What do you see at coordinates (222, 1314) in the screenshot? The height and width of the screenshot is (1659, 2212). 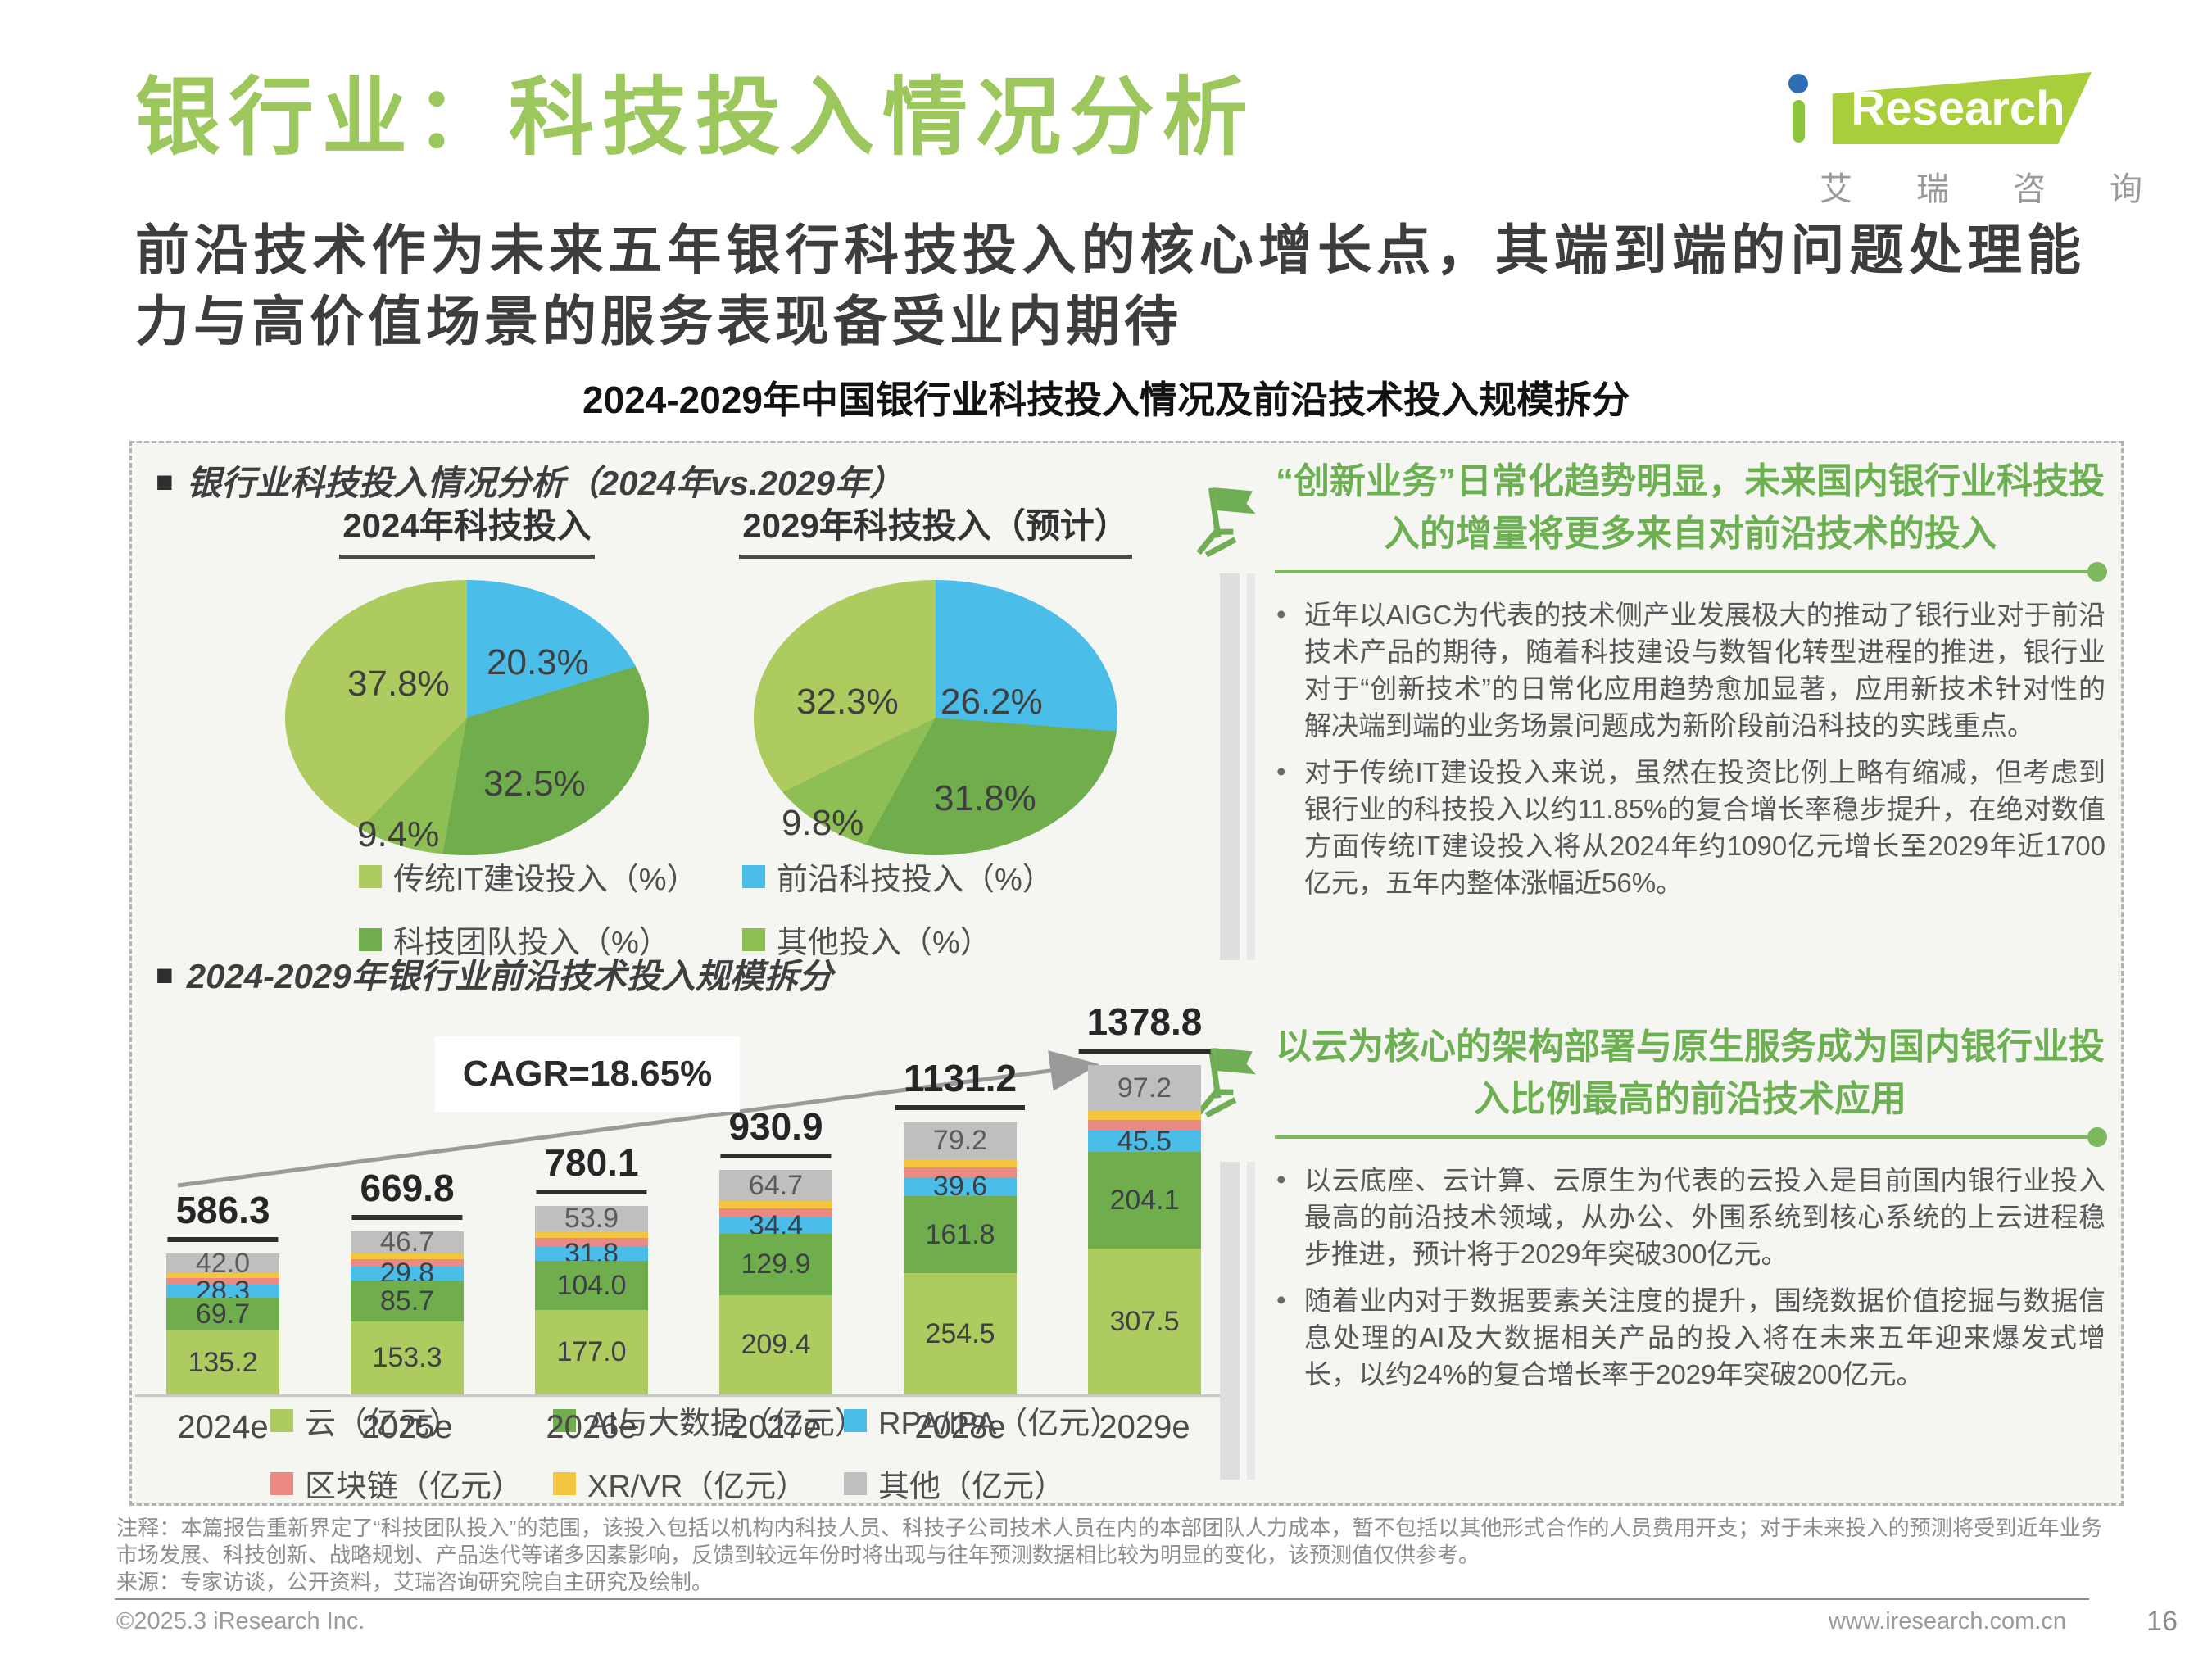 I see `bar-segment-ai-bigdata: 69.7` at bounding box center [222, 1314].